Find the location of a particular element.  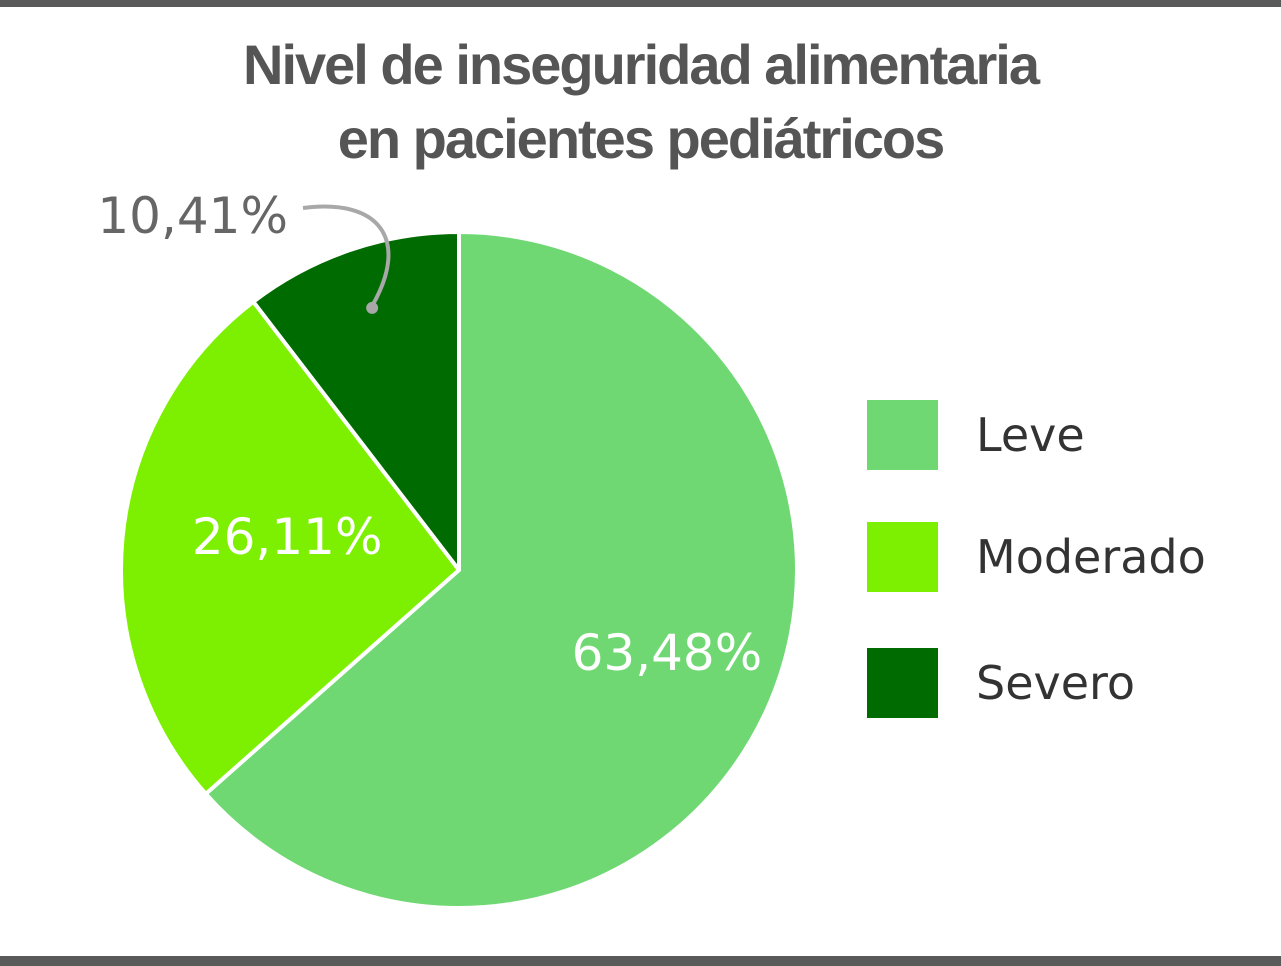

legend-item-leve: Leve is located at coordinates (1036, 435).